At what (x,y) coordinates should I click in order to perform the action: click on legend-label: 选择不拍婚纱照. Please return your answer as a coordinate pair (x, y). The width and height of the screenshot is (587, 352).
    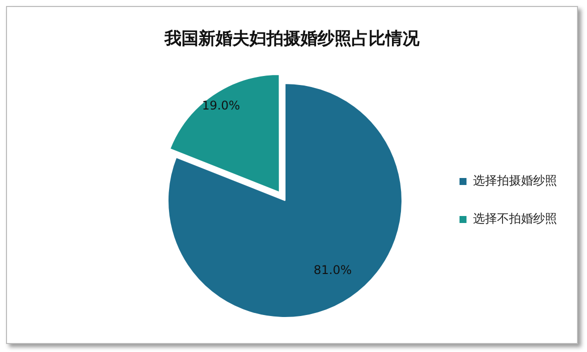
    Looking at the image, I should click on (515, 219).